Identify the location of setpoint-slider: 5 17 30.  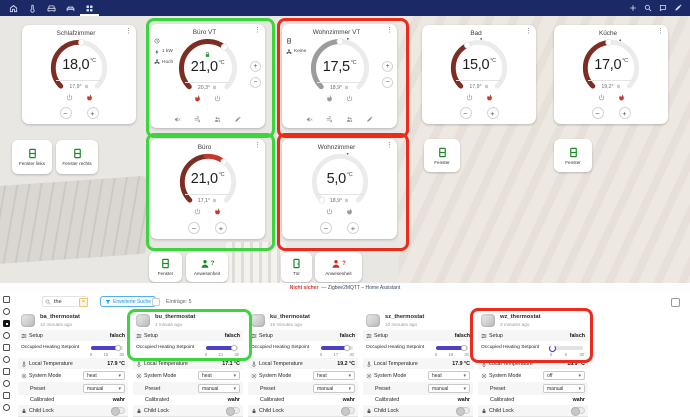
(337, 350).